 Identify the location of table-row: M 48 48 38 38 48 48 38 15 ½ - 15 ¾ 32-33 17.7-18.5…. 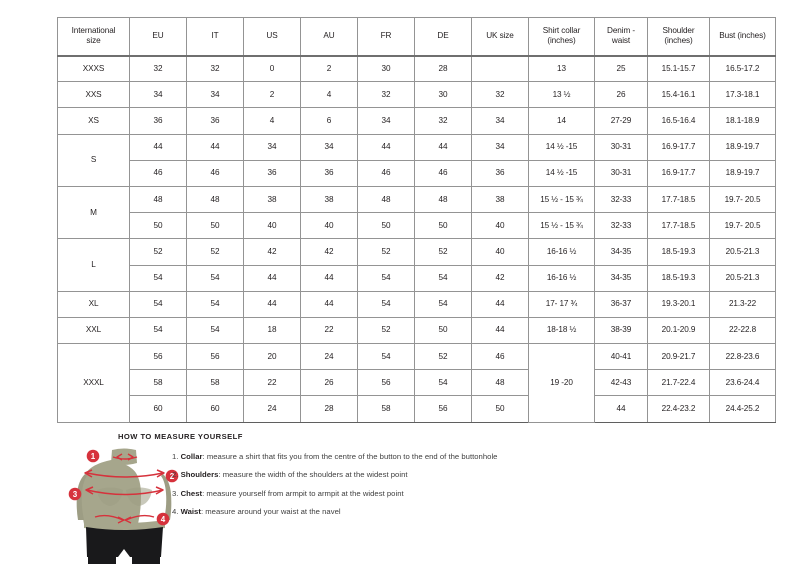
(416, 212).